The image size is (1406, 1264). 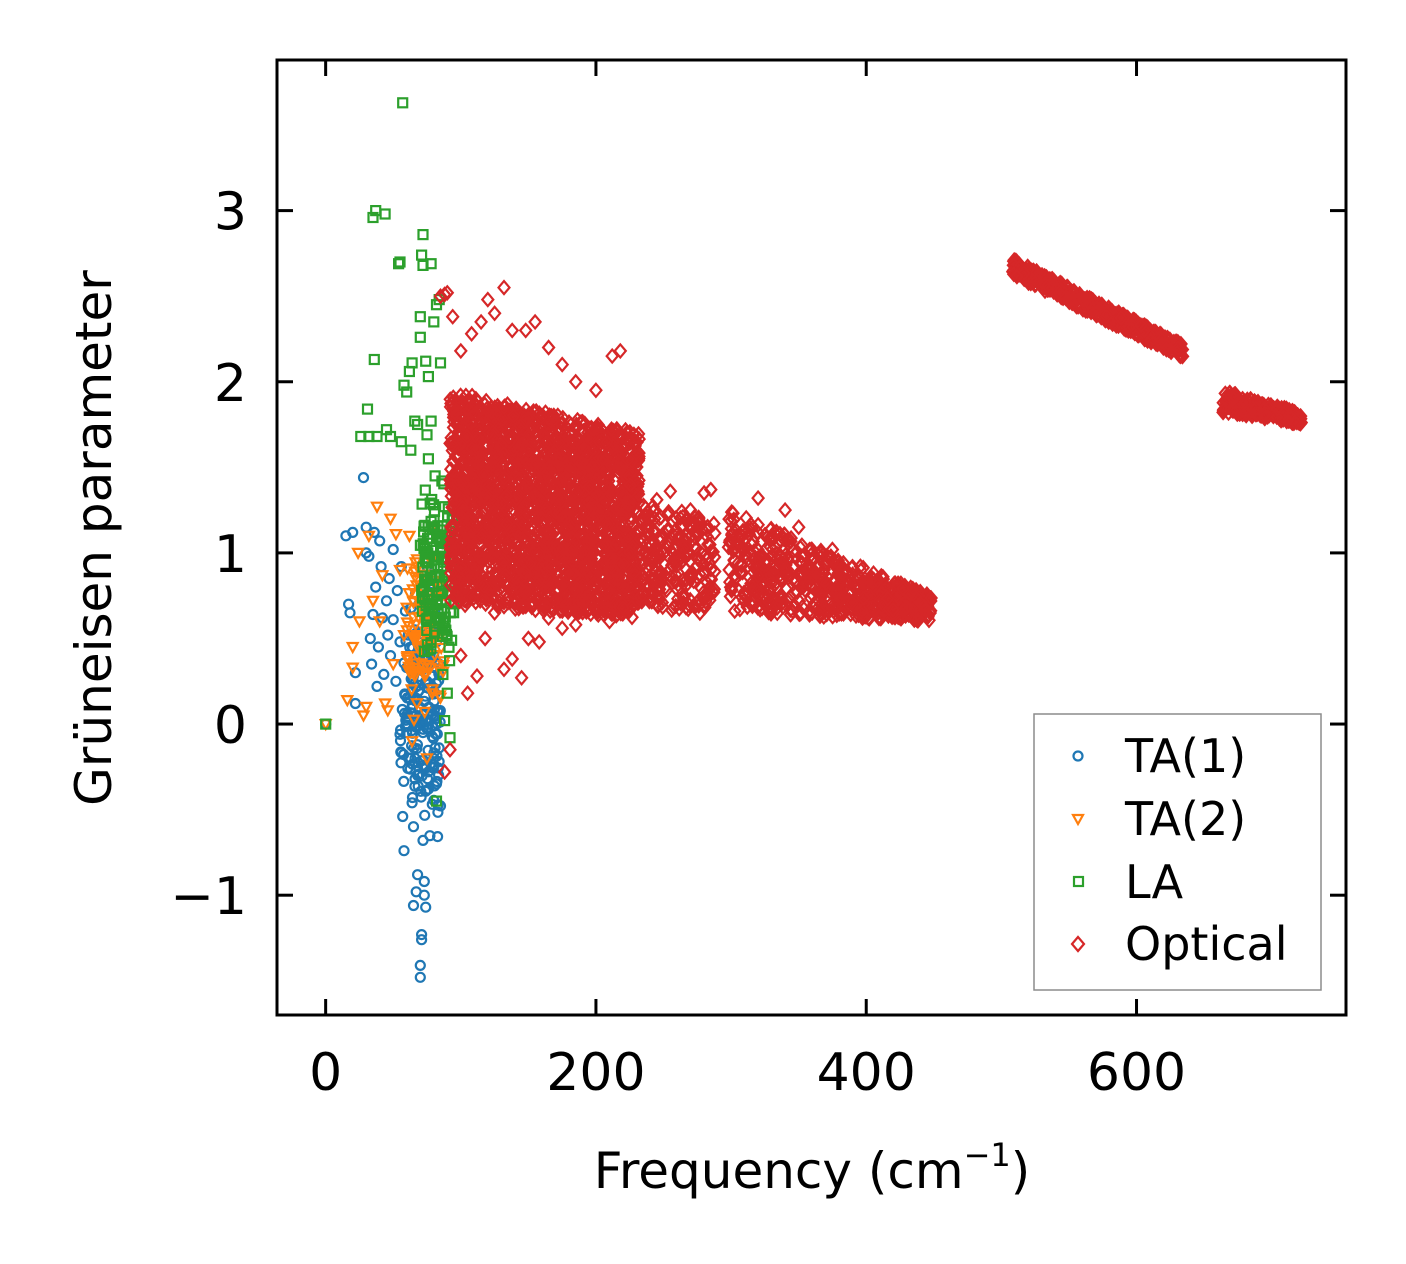 I want to click on series-la, so click(x=390, y=452).